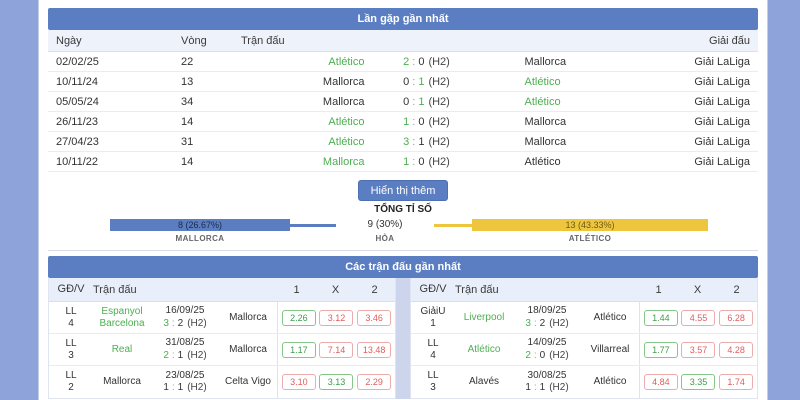 The image size is (800, 400). What do you see at coordinates (122, 349) in the screenshot?
I see `home-team: Real` at bounding box center [122, 349].